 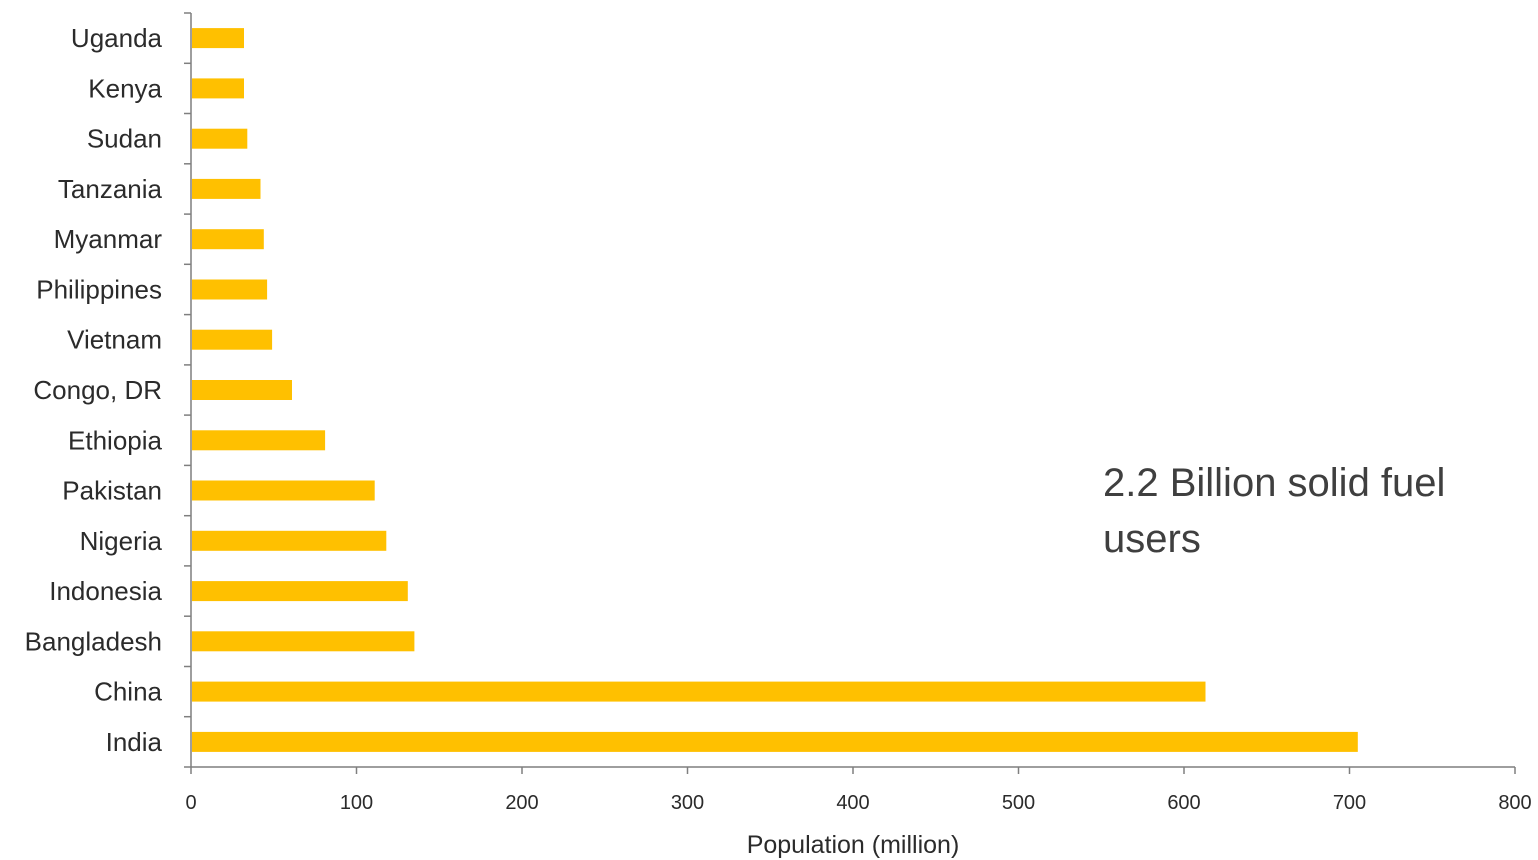 I want to click on category-label-tanzania: Tanzania, so click(x=110, y=189).